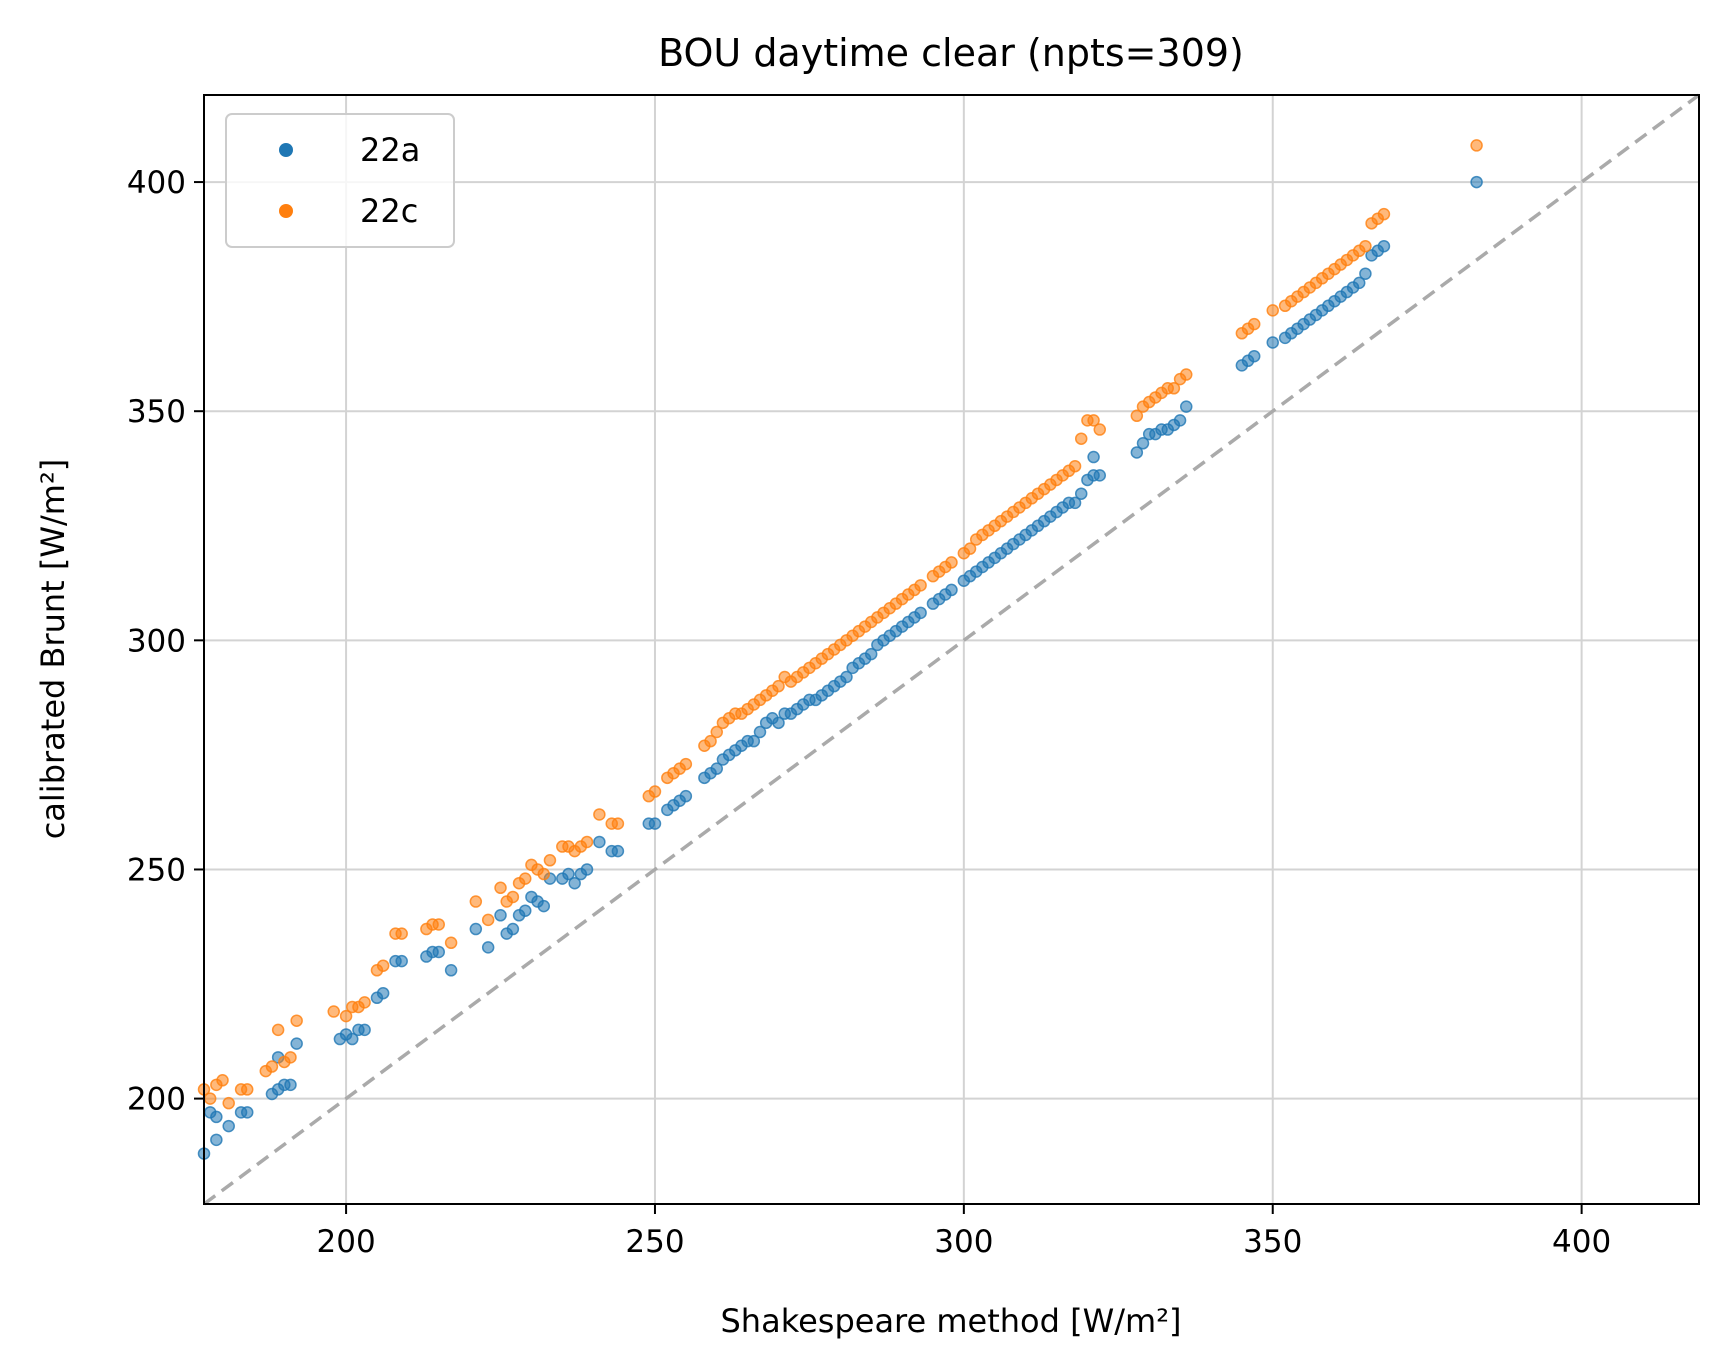  Describe the element at coordinates (389, 211) in the screenshot. I see `legend-label-22c: 22c` at that location.